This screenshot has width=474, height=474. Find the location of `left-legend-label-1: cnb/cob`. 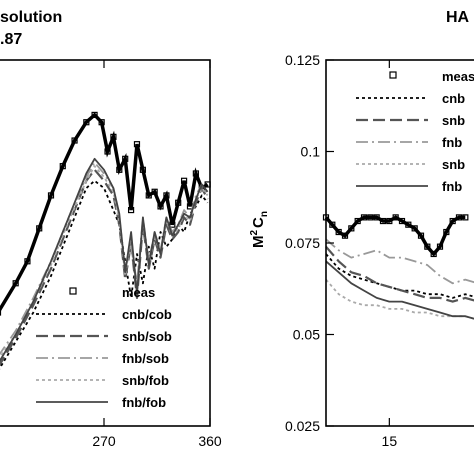

left-legend-label-1: cnb/cob is located at coordinates (147, 314).